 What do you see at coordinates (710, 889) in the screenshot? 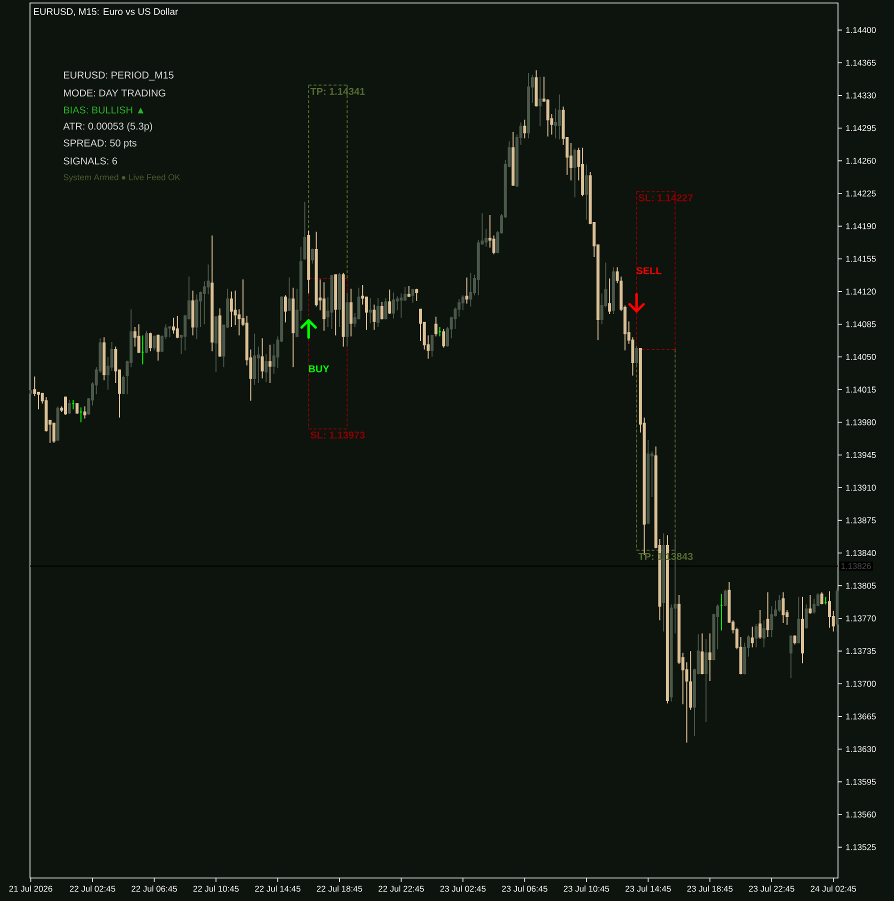
I see `x-tick-label: 23 Jul 18:45` at bounding box center [710, 889].